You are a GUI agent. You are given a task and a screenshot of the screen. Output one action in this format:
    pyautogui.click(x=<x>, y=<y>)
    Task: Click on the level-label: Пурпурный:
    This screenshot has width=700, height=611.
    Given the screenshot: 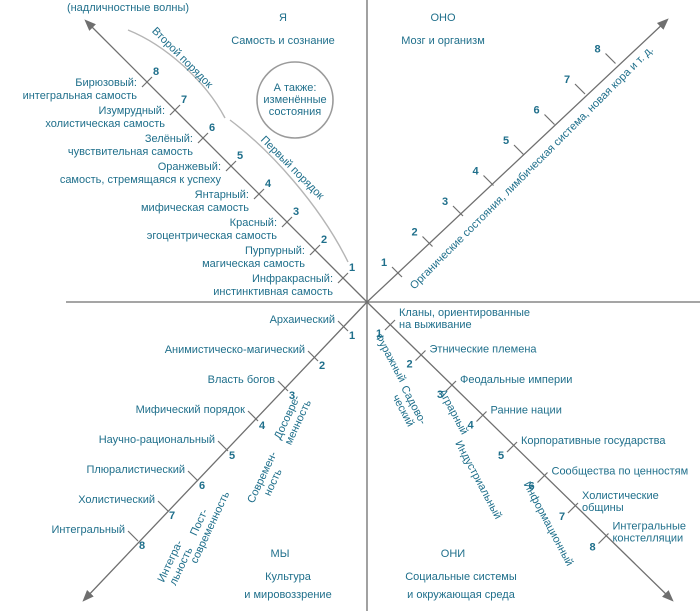 What is the action you would take?
    pyautogui.click(x=275, y=251)
    